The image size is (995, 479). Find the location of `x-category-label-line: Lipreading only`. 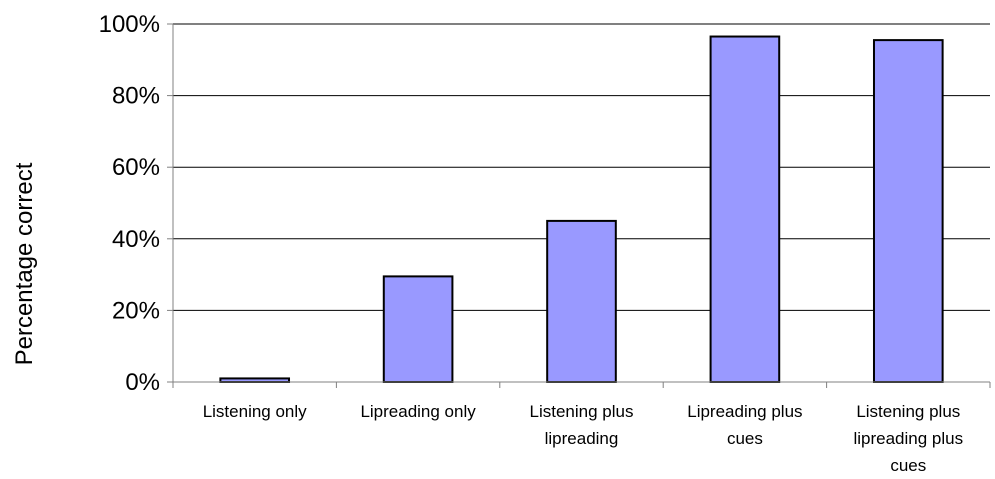

x-category-label-line: Lipreading only is located at coordinates (418, 411).